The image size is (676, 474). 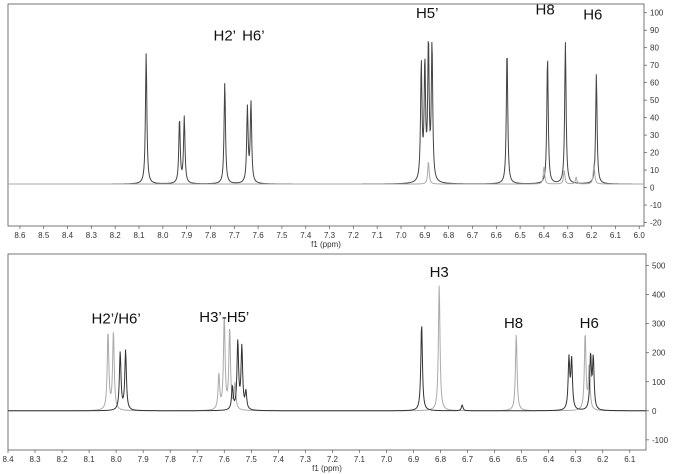 What do you see at coordinates (659, 324) in the screenshot?
I see `y-tick-label: 300` at bounding box center [659, 324].